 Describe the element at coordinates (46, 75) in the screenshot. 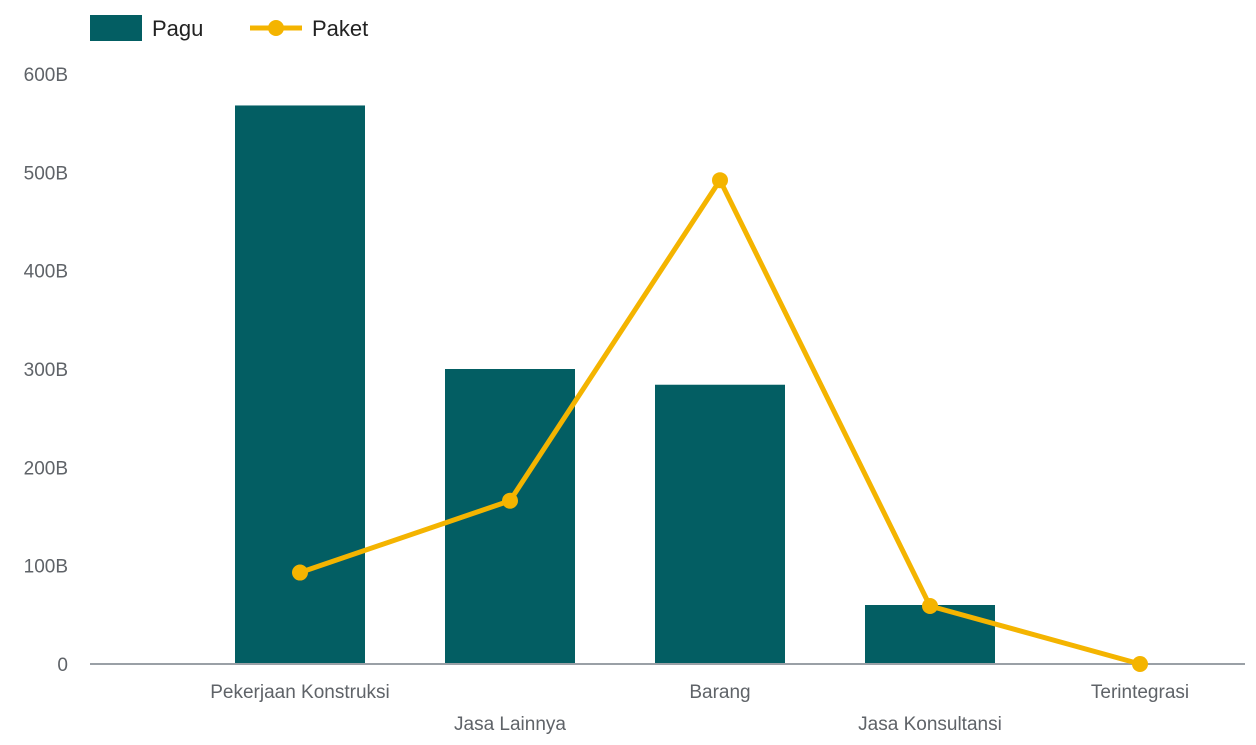

I see `y-tick-label: 600B` at that location.